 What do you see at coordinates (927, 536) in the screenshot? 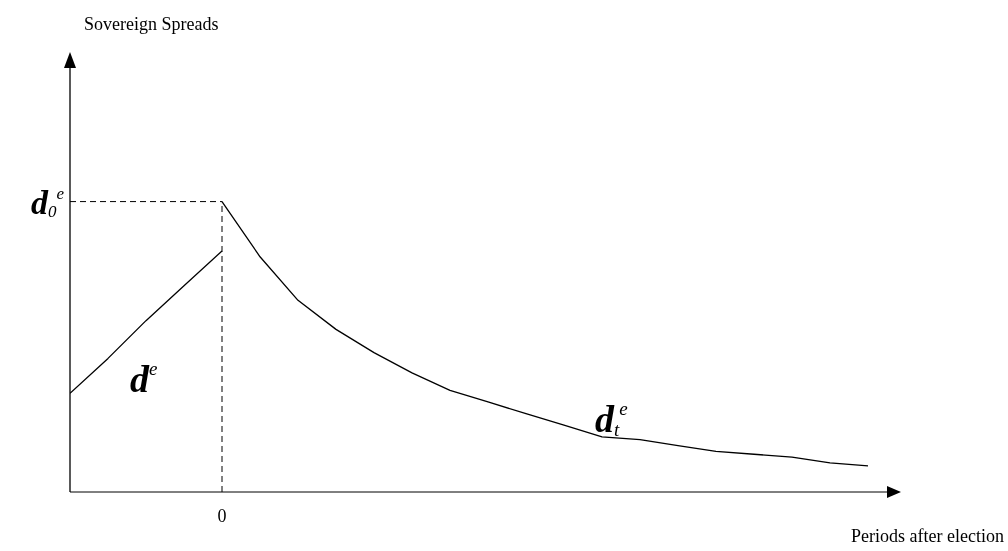
I see `x-axis-title: Periods after election` at bounding box center [927, 536].